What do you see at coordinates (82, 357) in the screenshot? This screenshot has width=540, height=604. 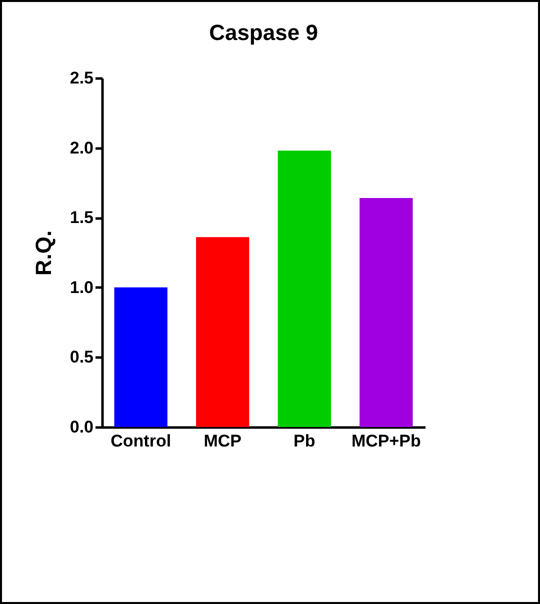 I see `y-tick-label: 0.5` at bounding box center [82, 357].